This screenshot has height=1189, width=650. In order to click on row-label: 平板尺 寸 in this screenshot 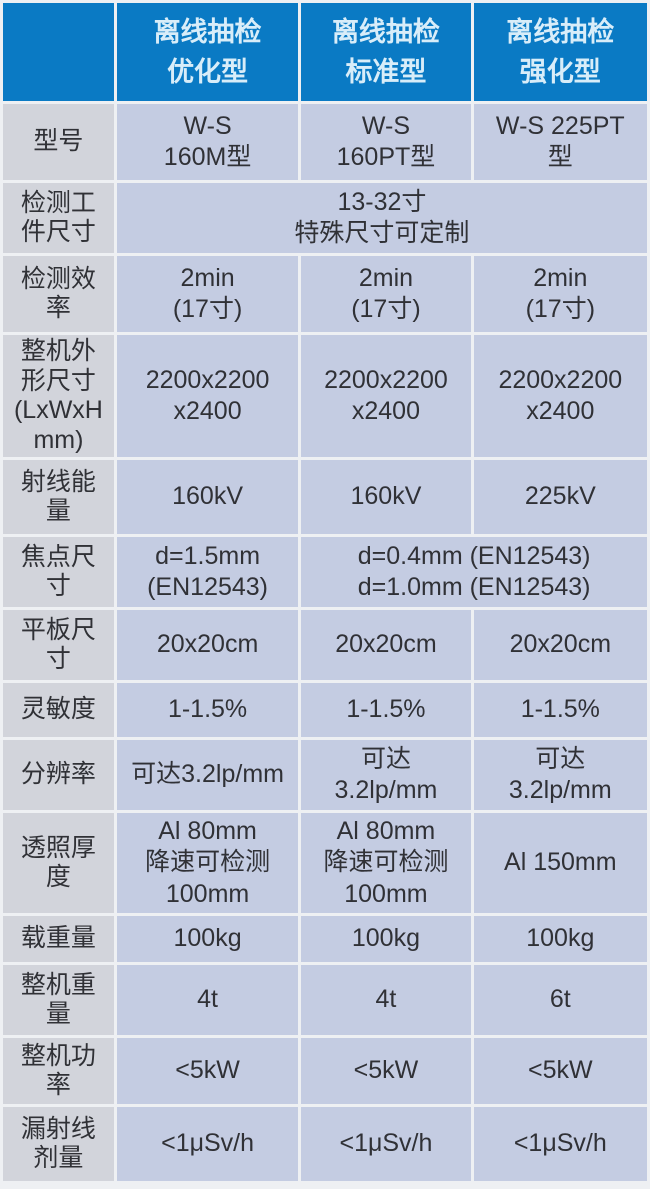, I will do `click(58, 645)`.